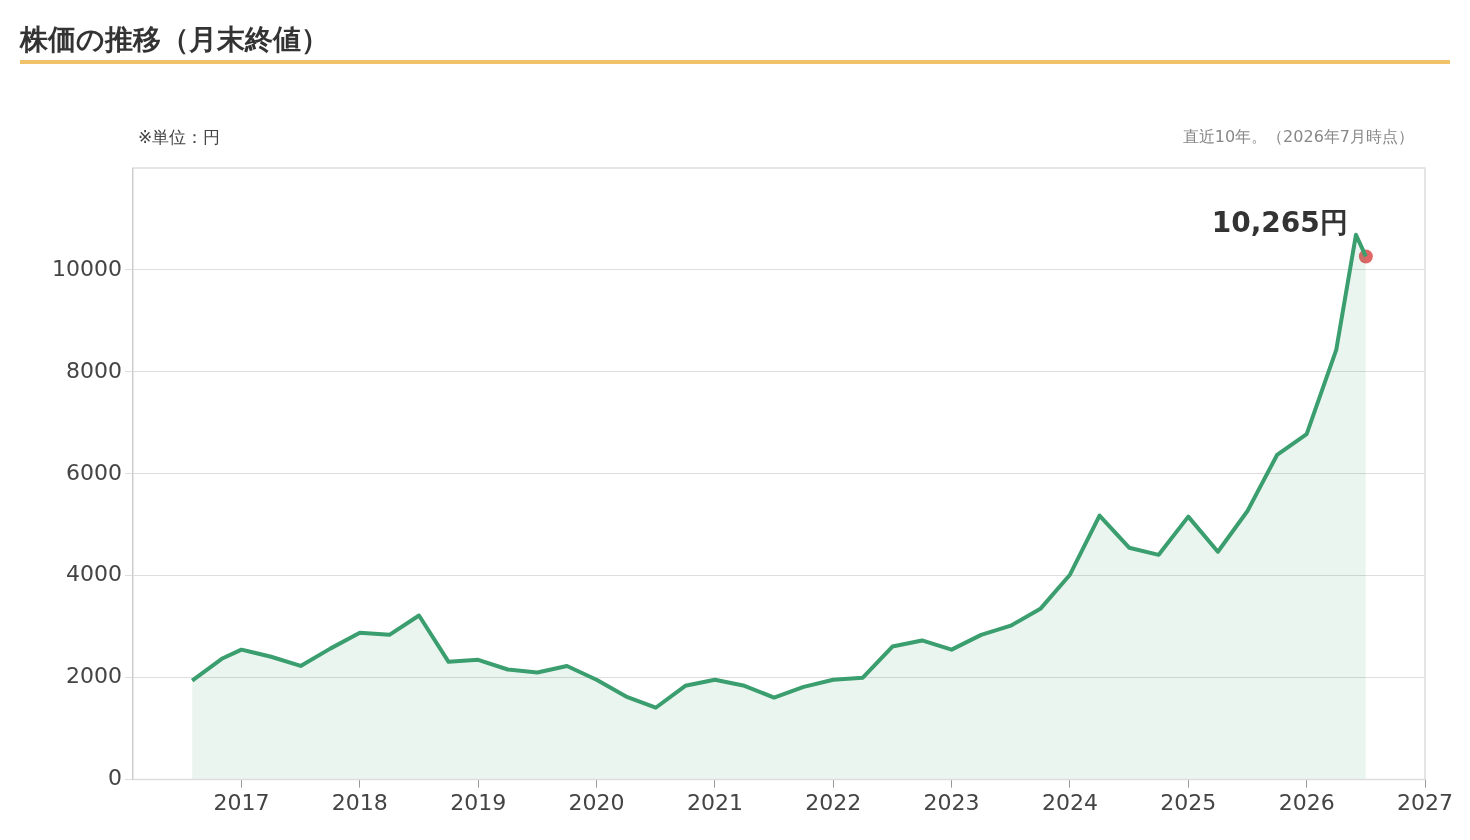 This screenshot has width=1470, height=840. I want to click on y-axis-title: ※単位：円, so click(179, 137).